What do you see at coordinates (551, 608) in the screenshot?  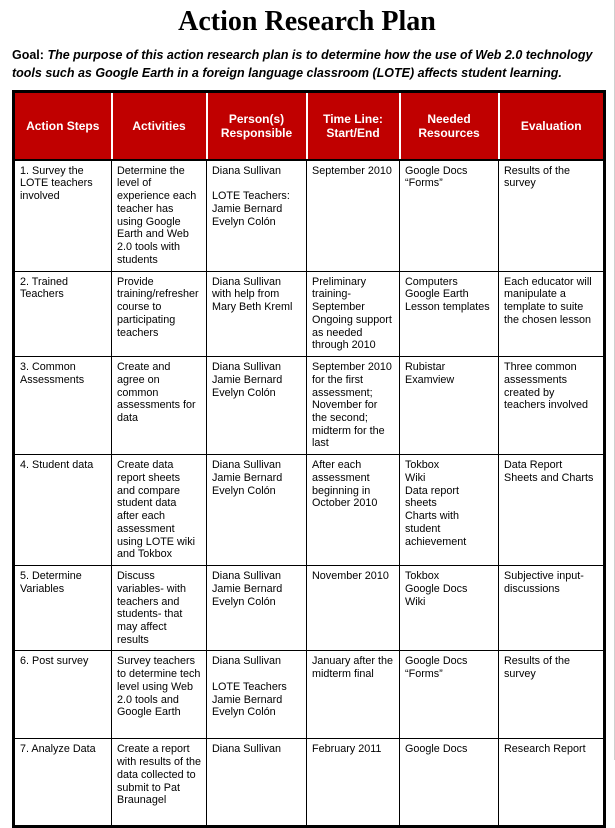 I see `table-cell: Subjective input-discussions` at bounding box center [551, 608].